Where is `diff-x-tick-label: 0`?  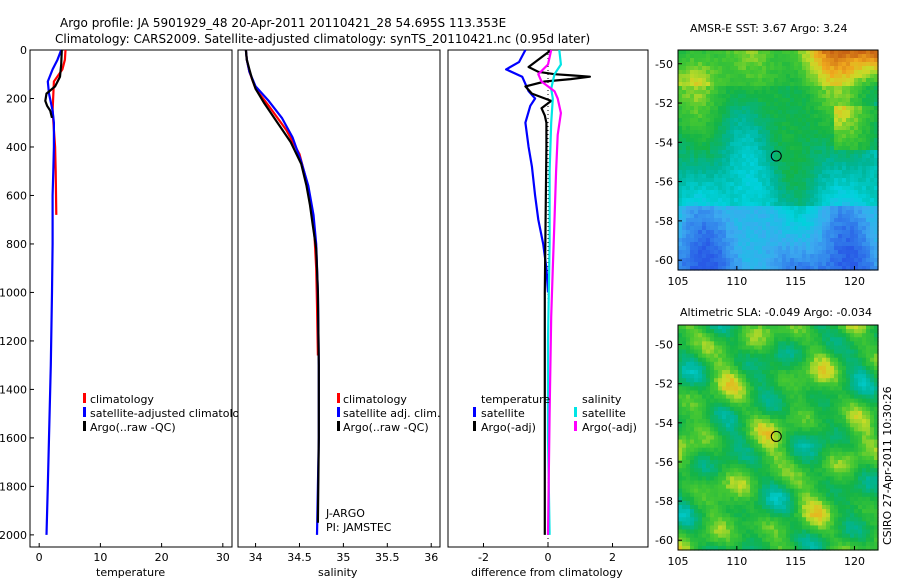
diff-x-tick-label: 0 is located at coordinates (548, 557).